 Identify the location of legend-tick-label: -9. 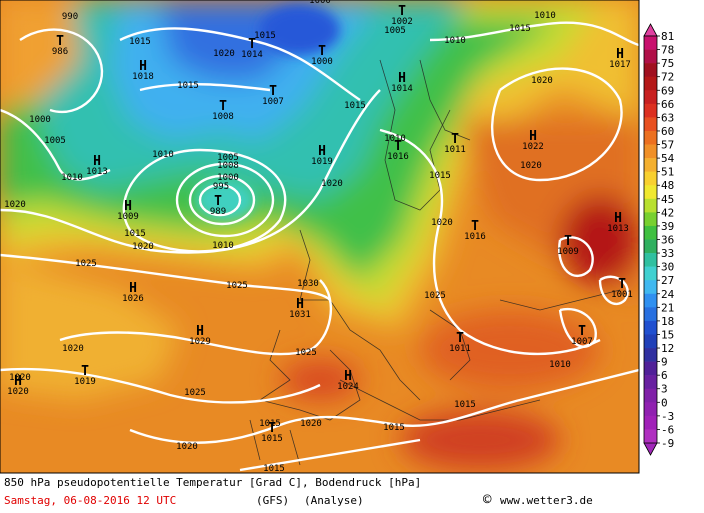
(667, 443).